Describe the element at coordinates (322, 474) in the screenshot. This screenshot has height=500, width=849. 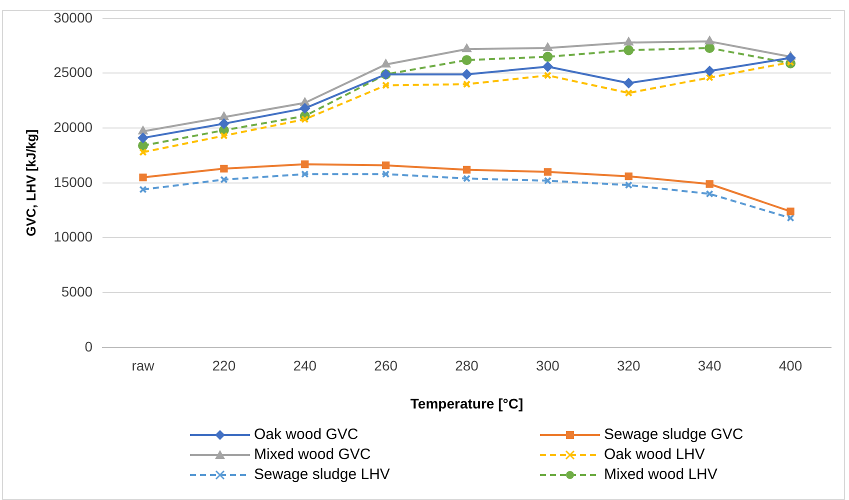
I see `legend-label: Sewage sludge LHV` at that location.